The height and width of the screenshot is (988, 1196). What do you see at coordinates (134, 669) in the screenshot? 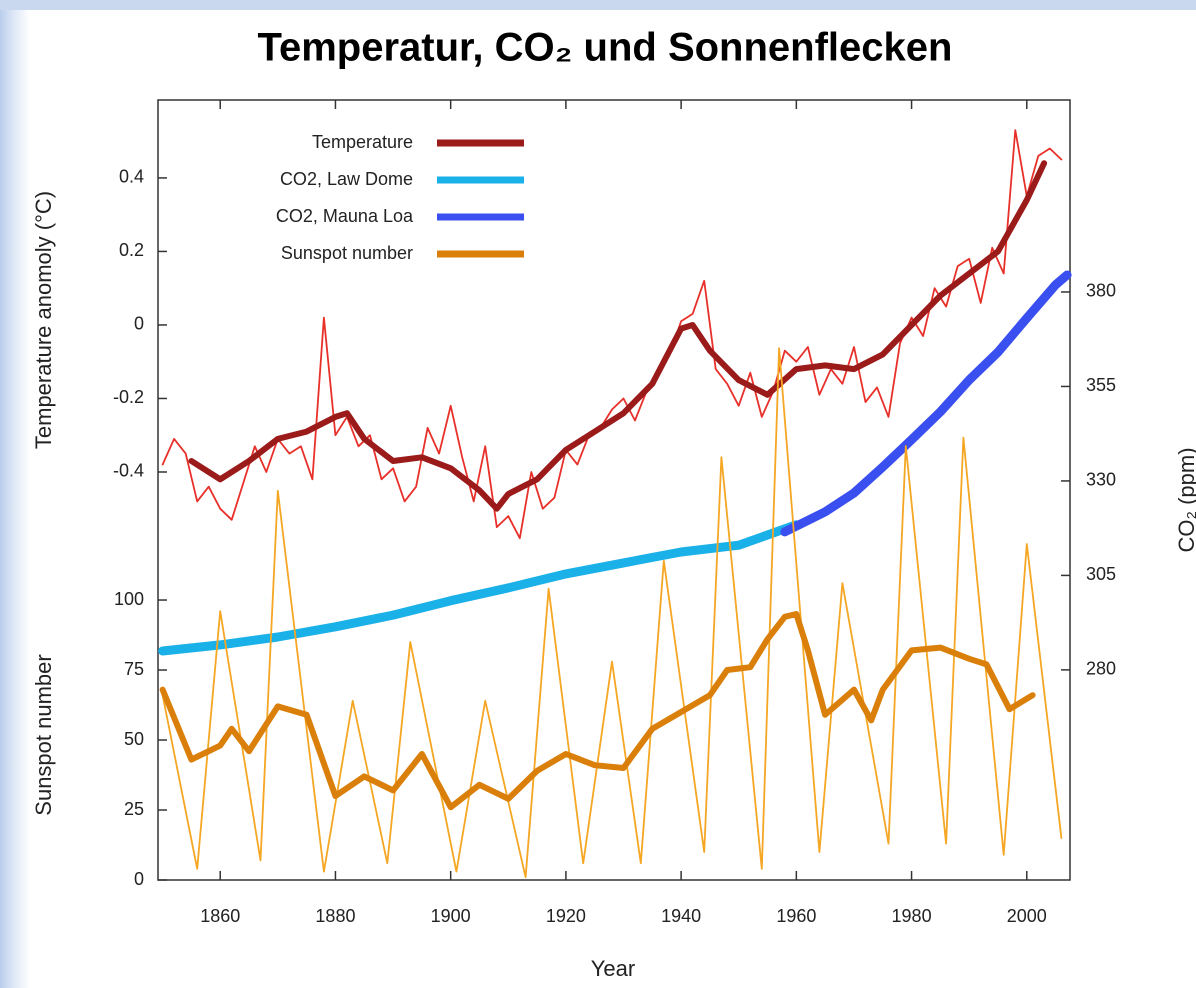
I see `y3-tick-label: 75` at bounding box center [134, 669].